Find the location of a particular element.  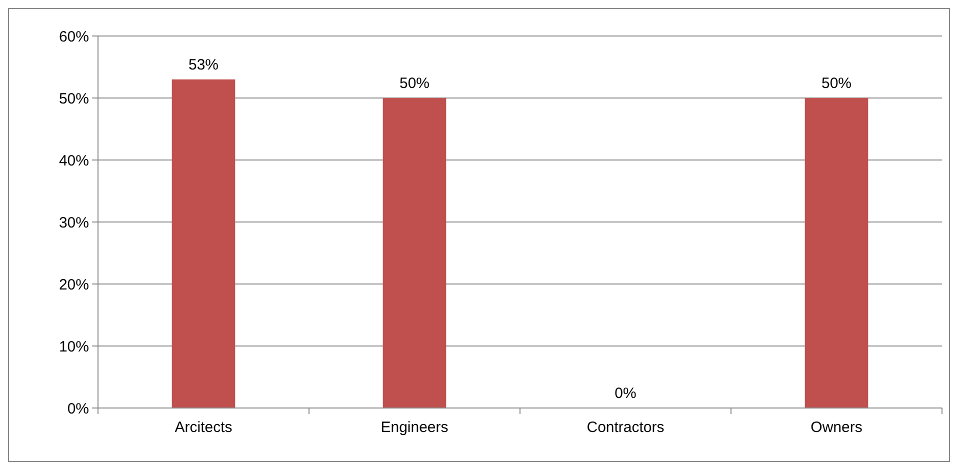

y-tick-label: 0% is located at coordinates (78, 409).